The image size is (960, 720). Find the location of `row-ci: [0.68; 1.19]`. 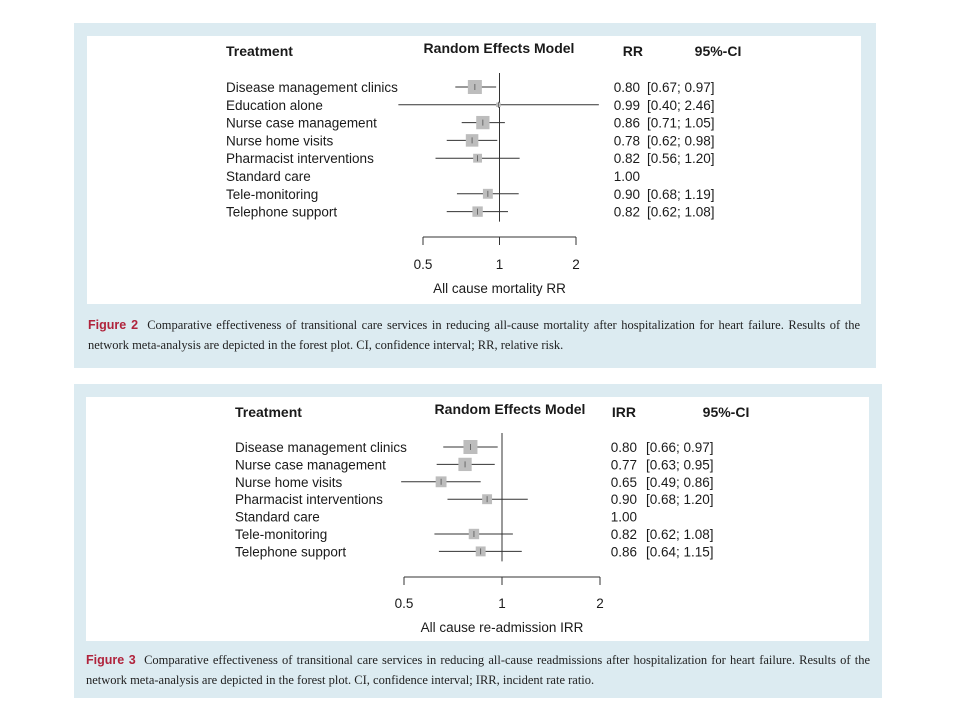

row-ci: [0.68; 1.19] is located at coordinates (681, 194).